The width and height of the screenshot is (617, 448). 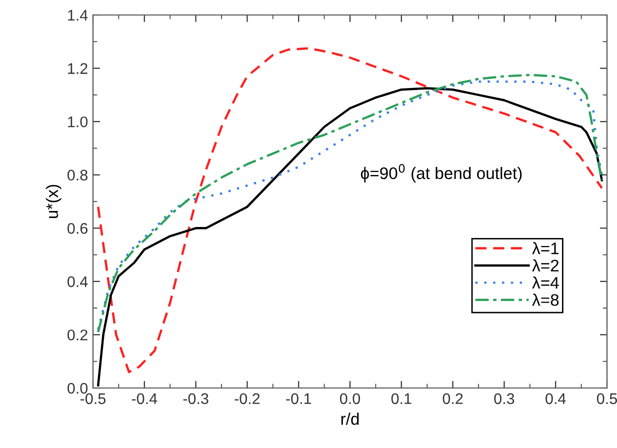 What do you see at coordinates (350, 398) in the screenshot?
I see `x-tick-label: 0.0` at bounding box center [350, 398].